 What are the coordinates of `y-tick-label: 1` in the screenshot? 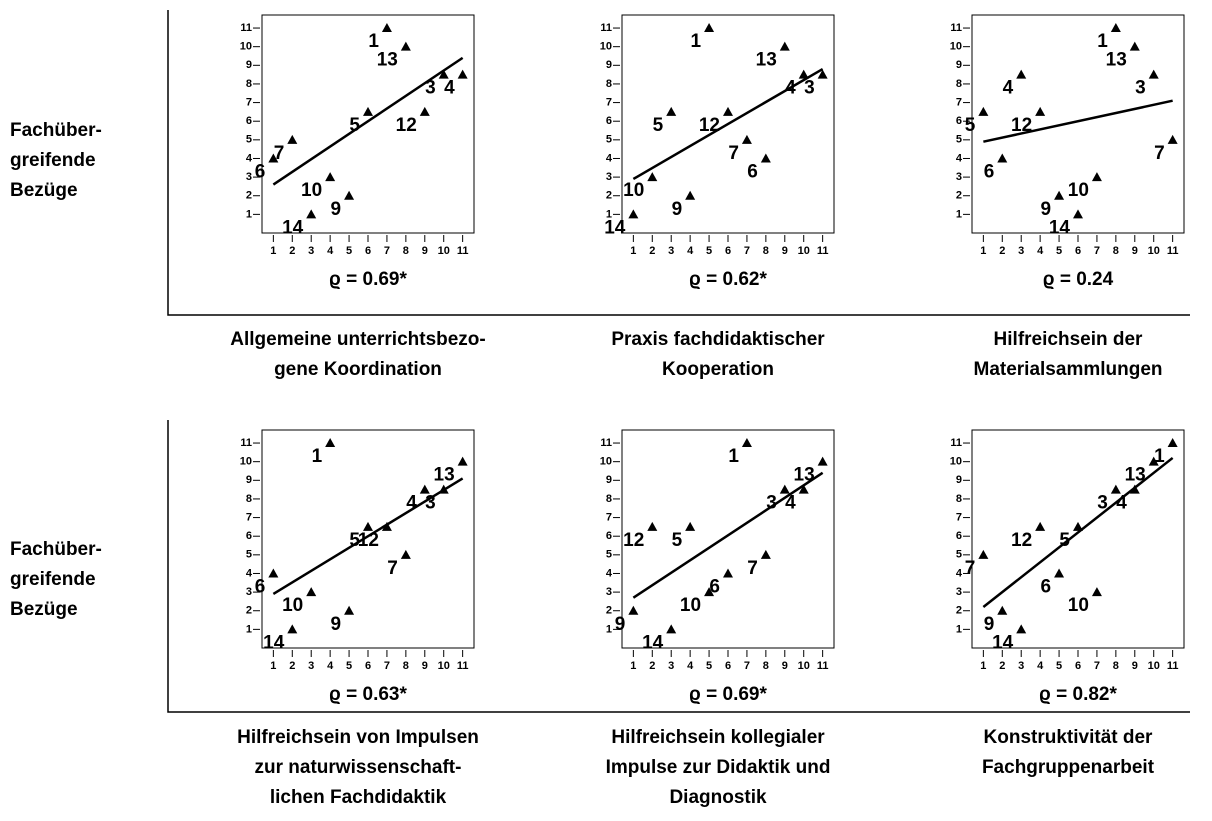 It's located at (249, 214).